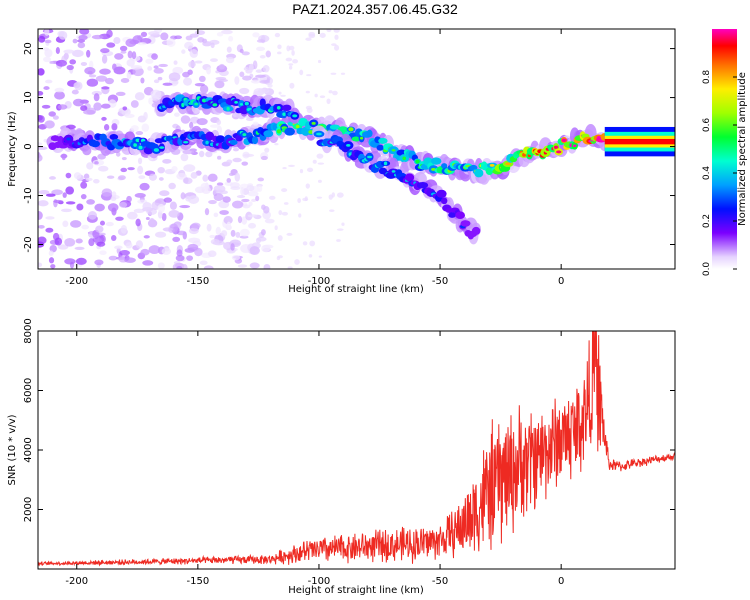 This screenshot has width=750, height=600. I want to click on x-tick-label: -150, so click(198, 581).